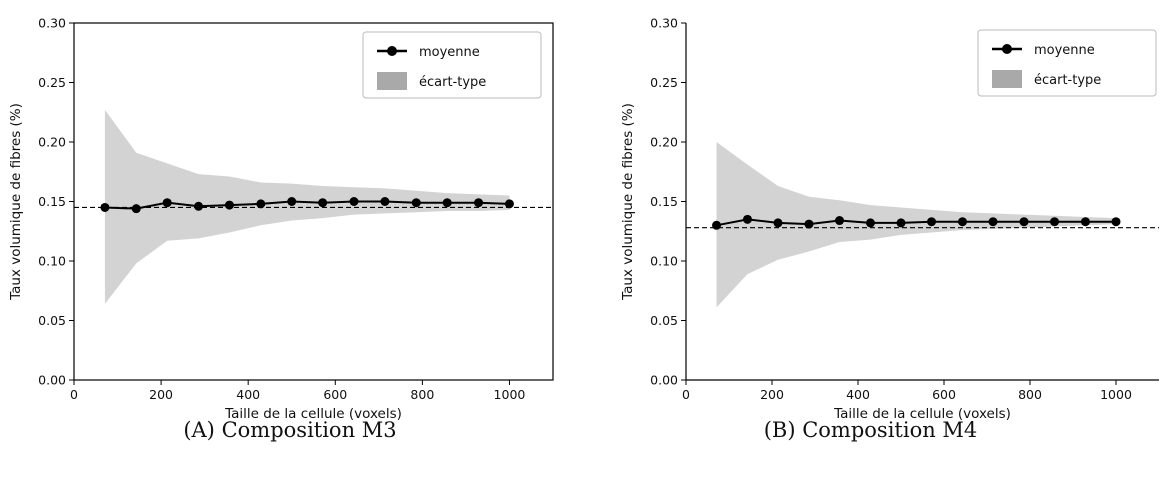  Describe the element at coordinates (248, 394) in the screenshot. I see `chart0-x-tick-label: 400` at that location.